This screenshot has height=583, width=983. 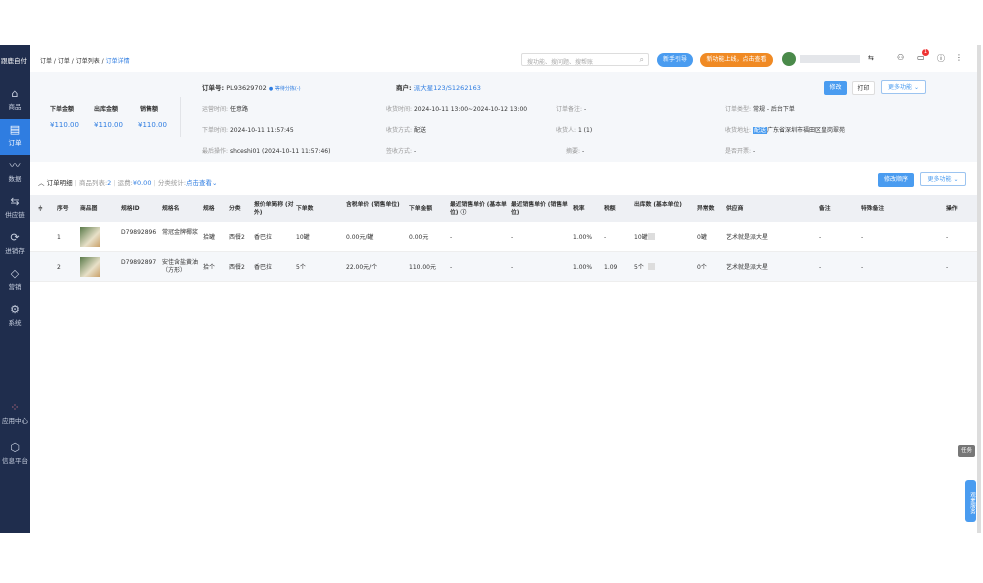 What do you see at coordinates (15, 415) in the screenshot?
I see `sidebar-item-apps: ⁘ 应用中心` at bounding box center [15, 415].